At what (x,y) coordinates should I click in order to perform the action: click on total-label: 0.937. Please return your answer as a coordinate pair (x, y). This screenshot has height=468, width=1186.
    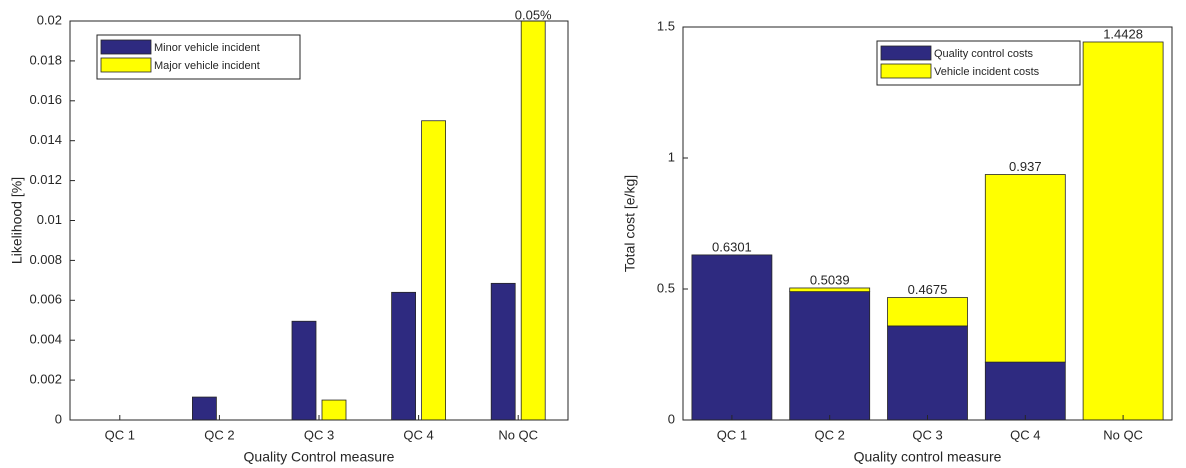
    Looking at the image, I should click on (1025, 166).